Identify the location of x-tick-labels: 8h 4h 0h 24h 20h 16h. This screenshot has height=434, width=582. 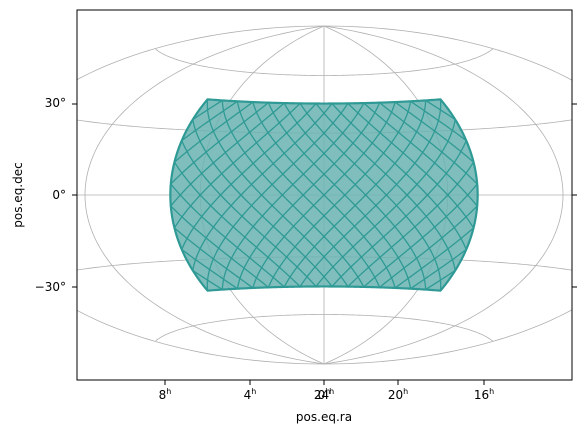
(327, 394).